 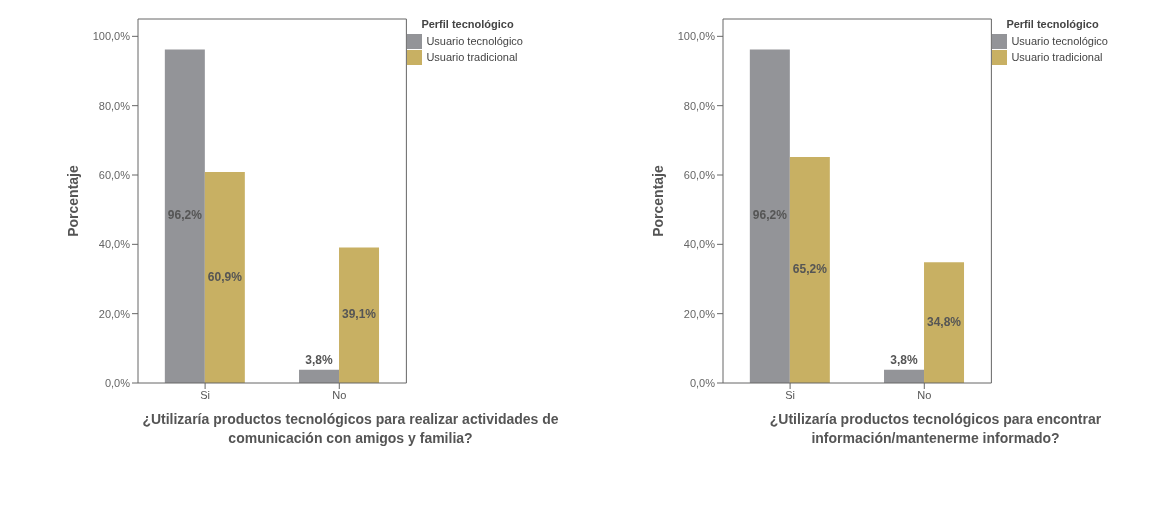 I want to click on data-label: 34,8%, so click(x=944, y=321).